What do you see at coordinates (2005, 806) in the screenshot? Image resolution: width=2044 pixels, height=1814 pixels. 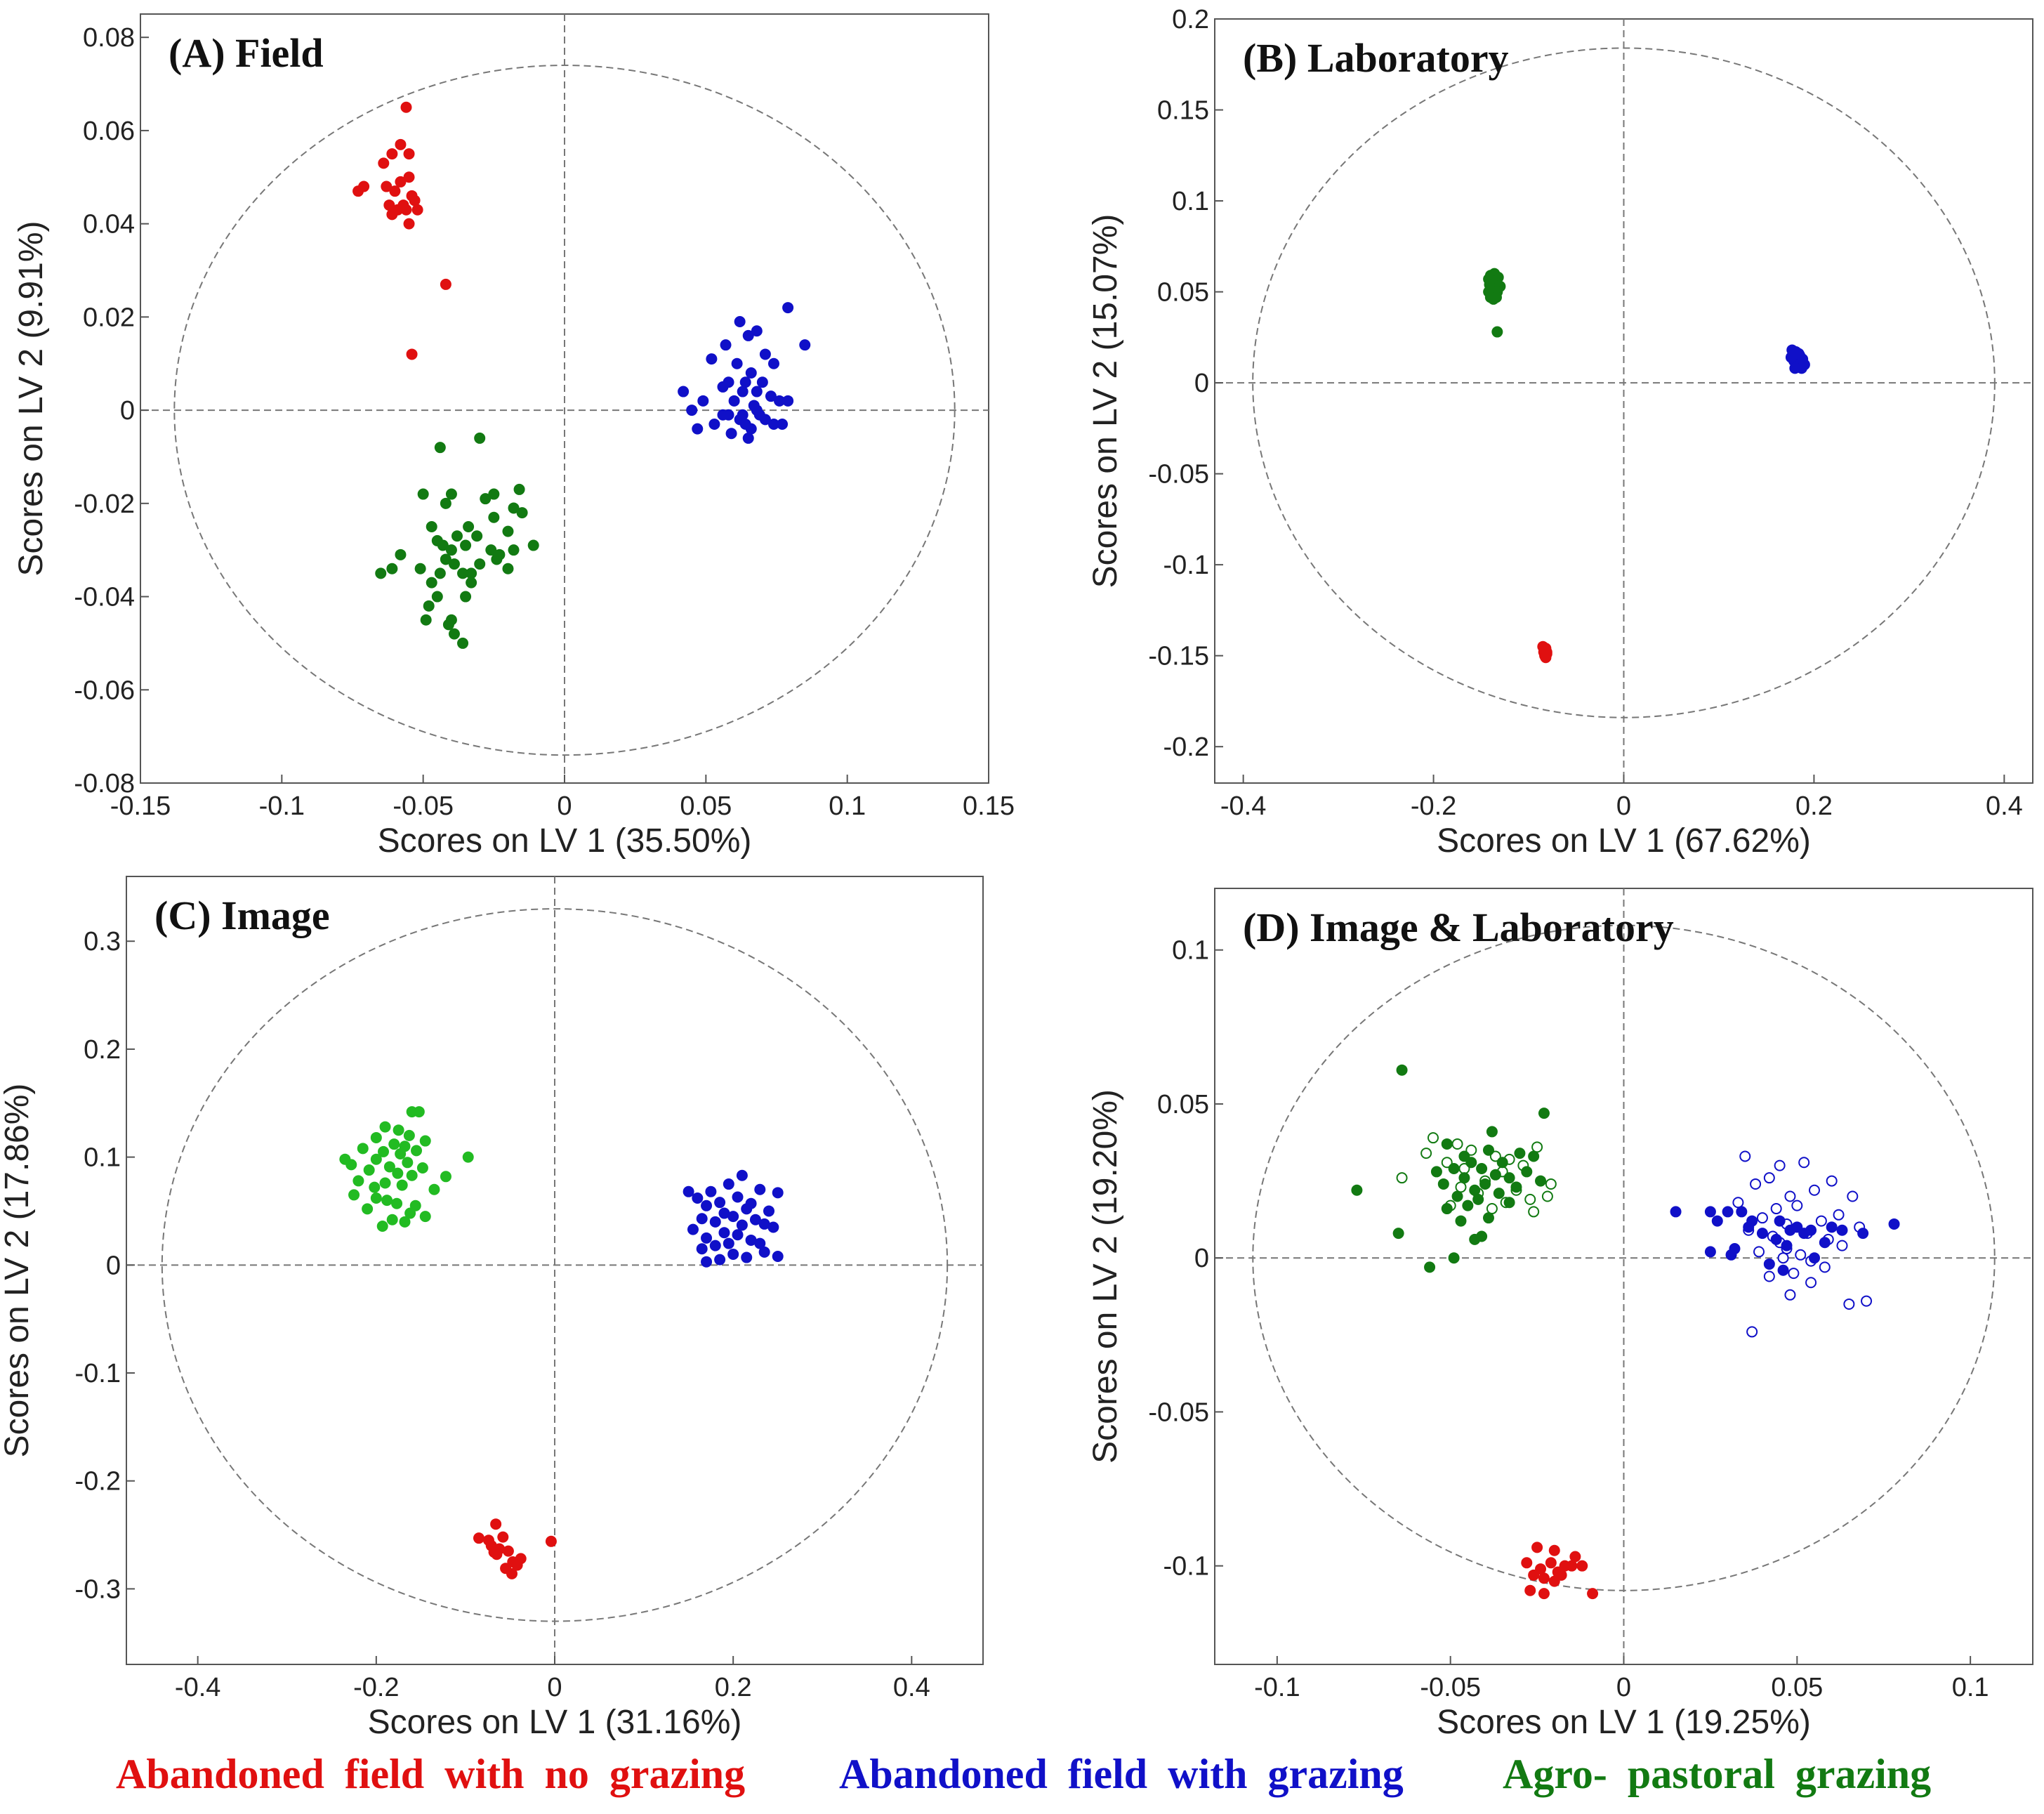 I see `x-tick-label: 0.4` at bounding box center [2005, 806].